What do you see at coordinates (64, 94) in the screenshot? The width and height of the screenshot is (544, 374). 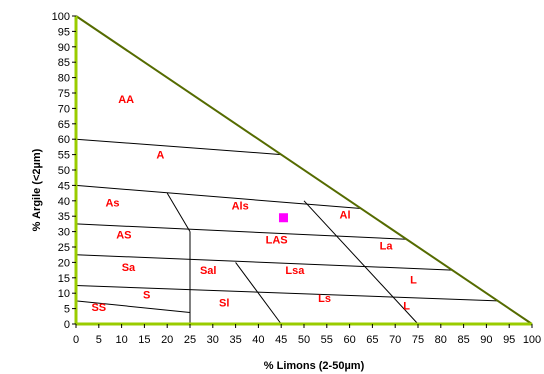 I see `y-tick-label: 75` at bounding box center [64, 94].